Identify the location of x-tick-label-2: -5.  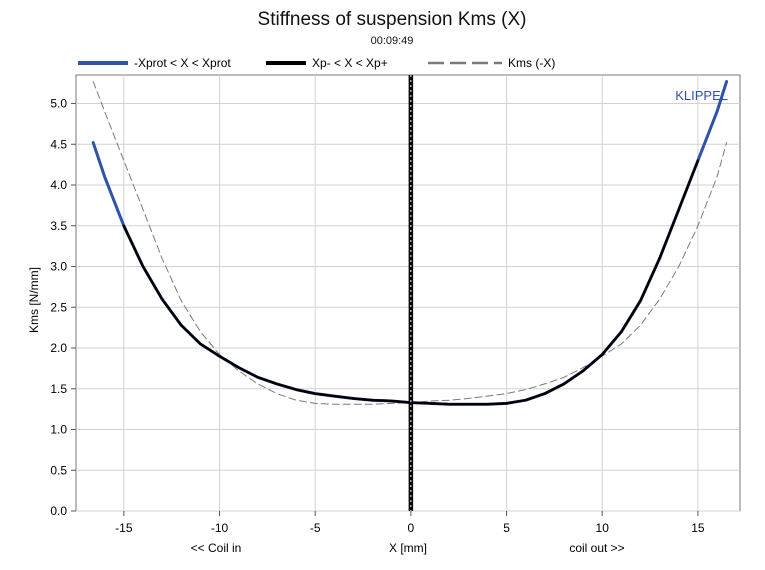
(315, 528).